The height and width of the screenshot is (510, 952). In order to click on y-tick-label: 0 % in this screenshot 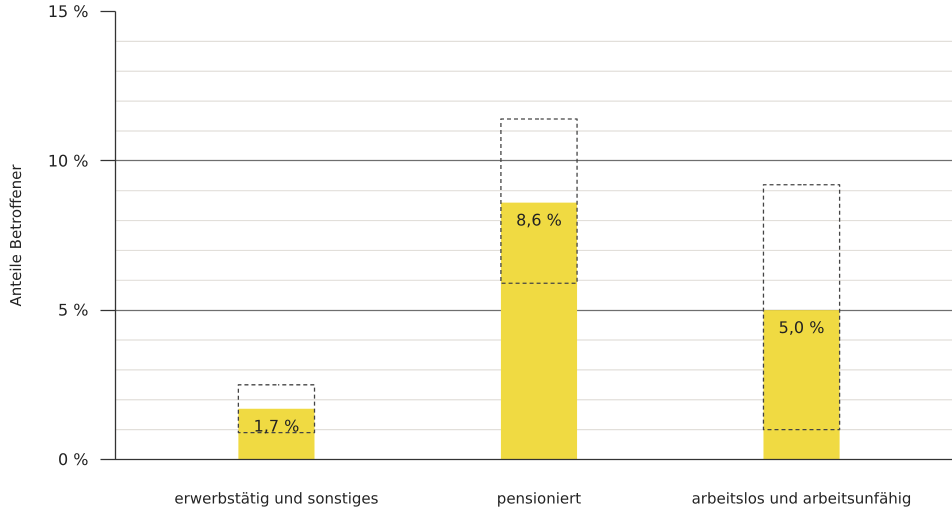, I will do `click(73, 459)`.